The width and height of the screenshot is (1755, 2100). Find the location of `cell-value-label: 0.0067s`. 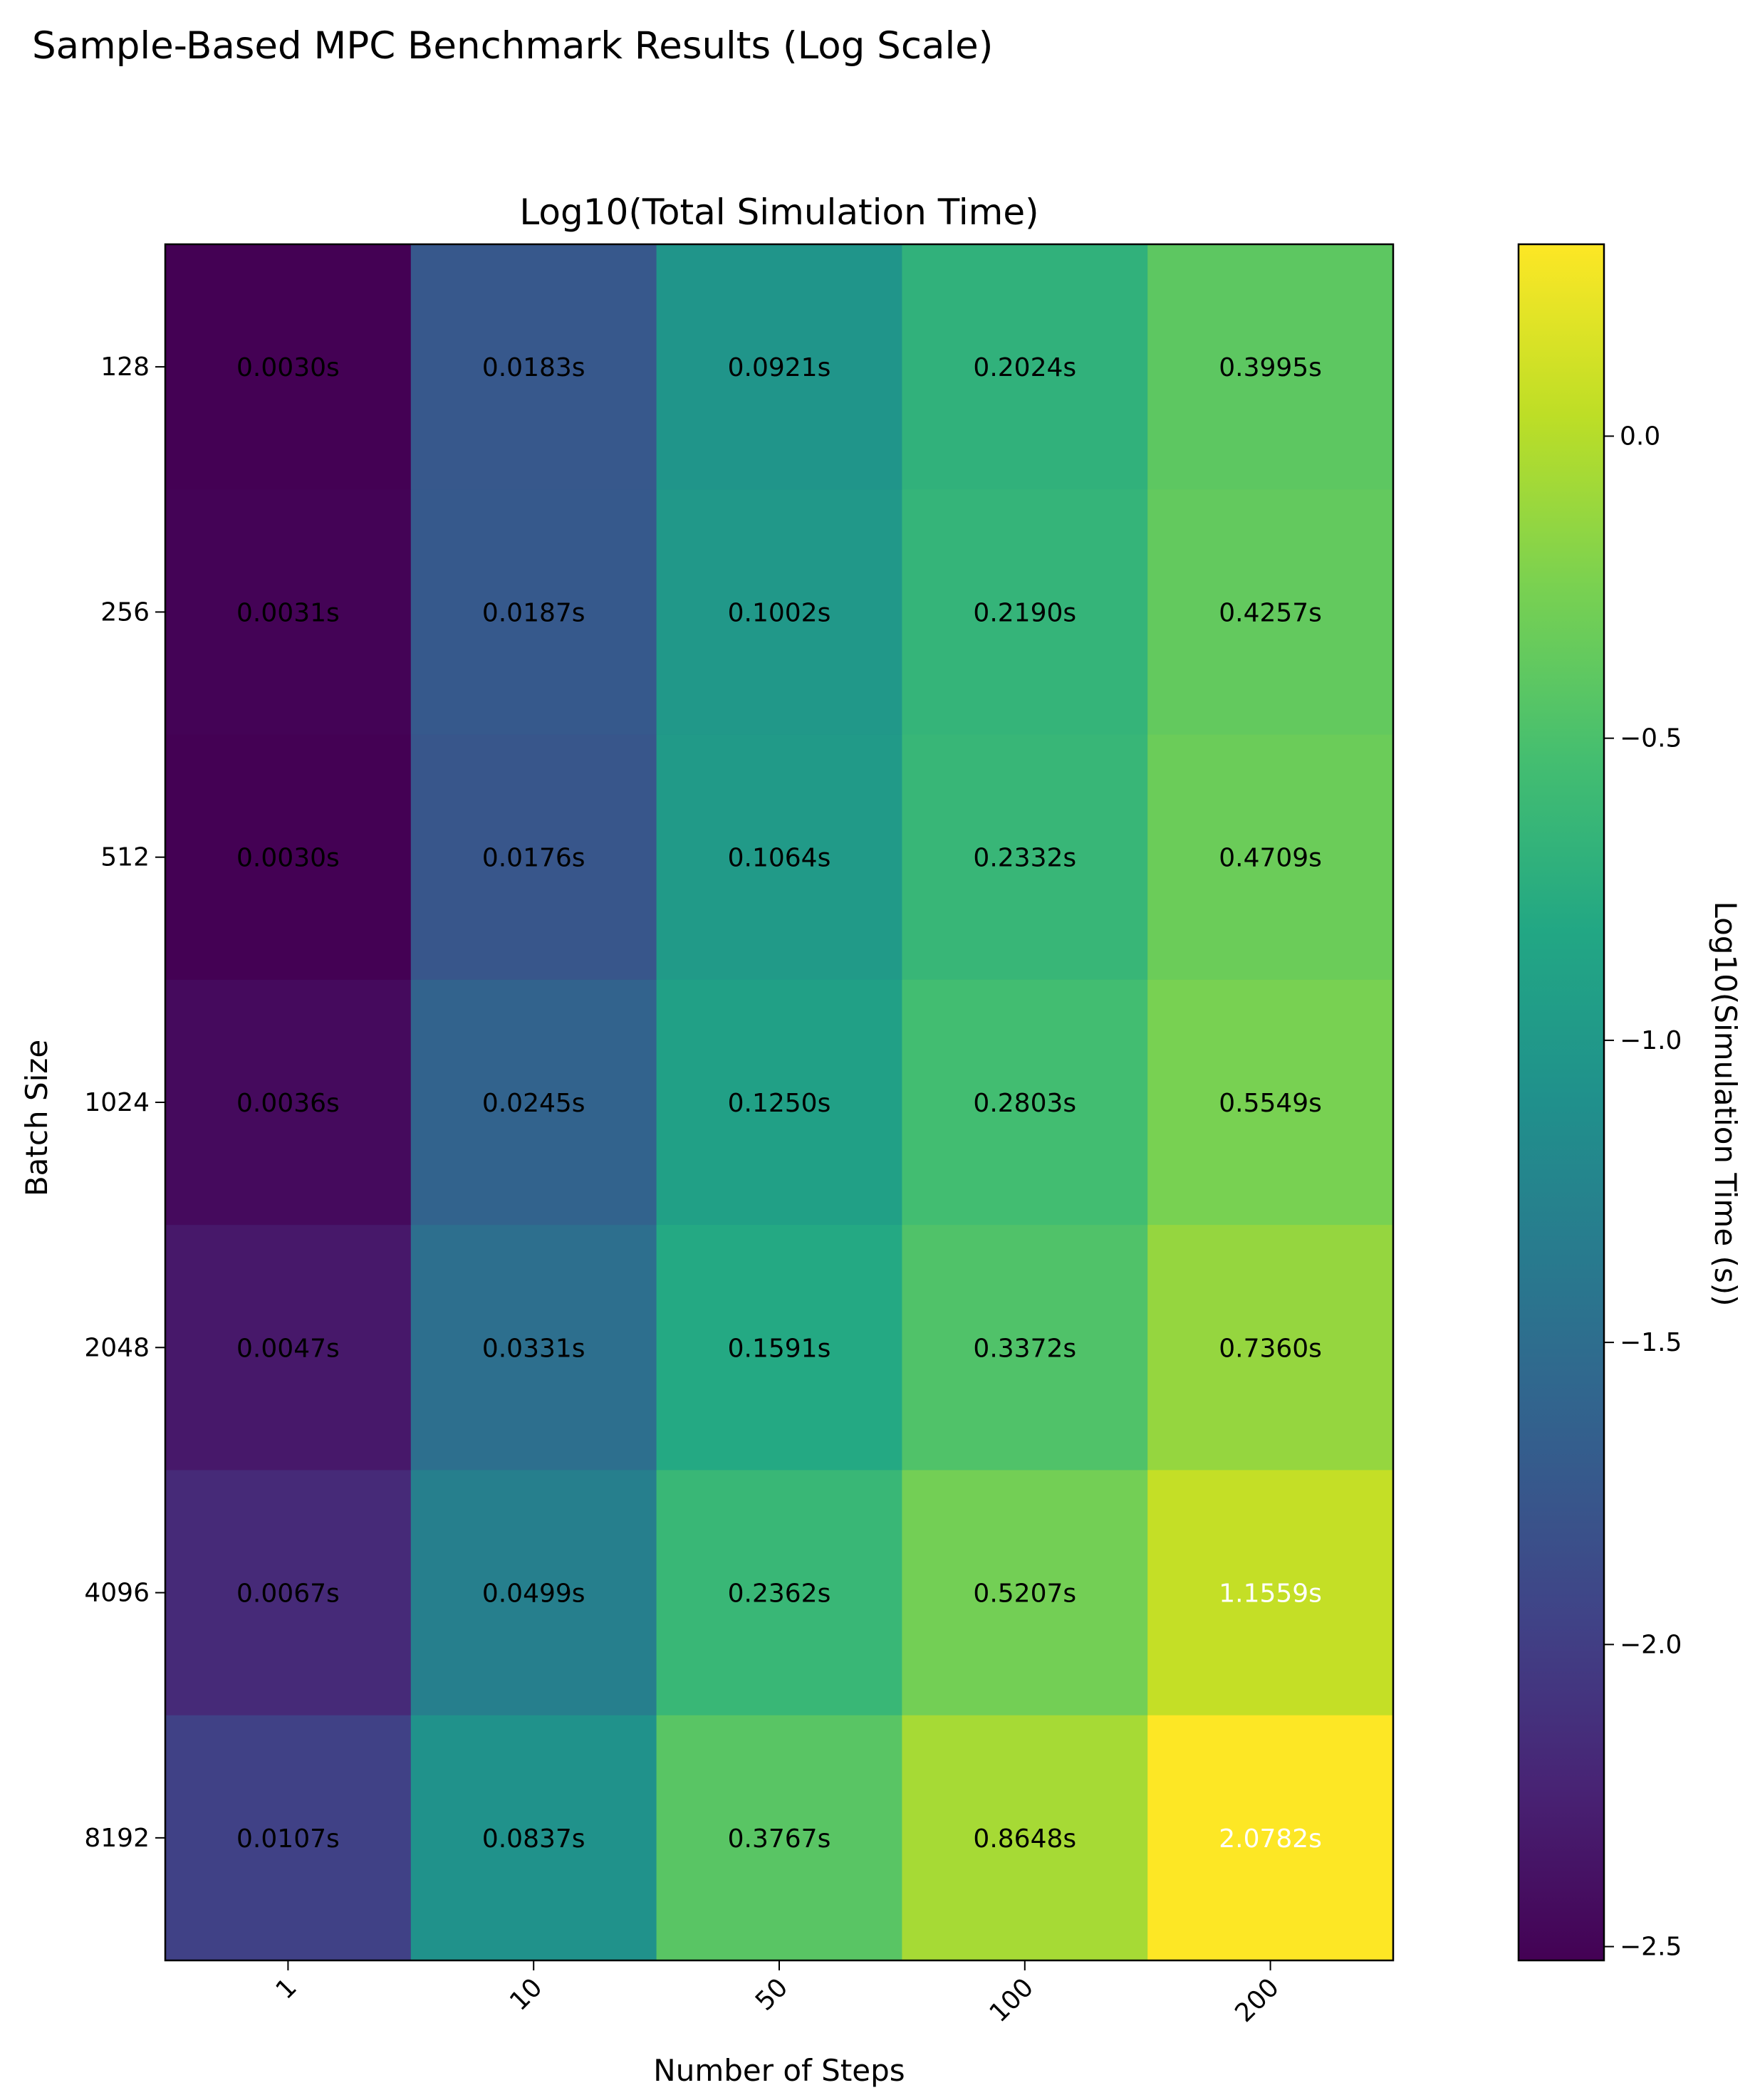

cell-value-label: 0.0067s is located at coordinates (288, 1594).